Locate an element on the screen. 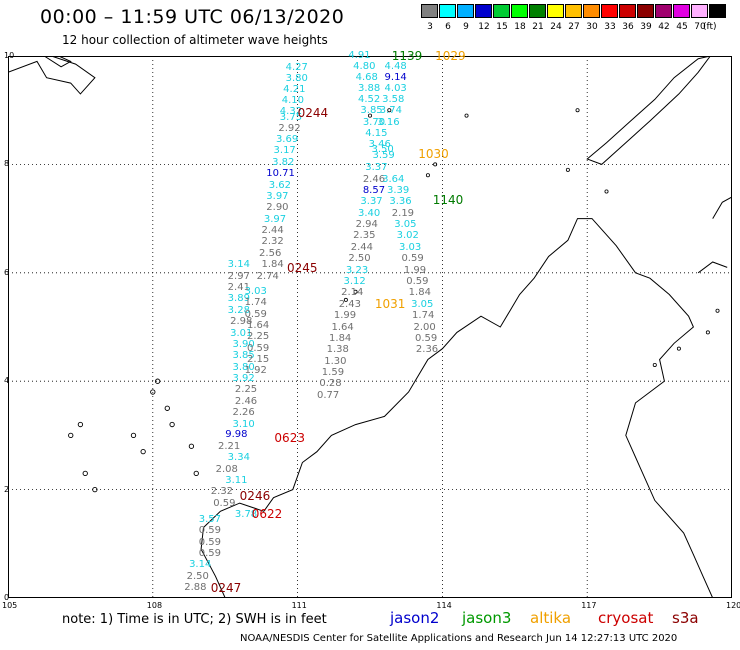 This screenshot has height=650, width=740. wave-height-value: 2.56 is located at coordinates (270, 253).